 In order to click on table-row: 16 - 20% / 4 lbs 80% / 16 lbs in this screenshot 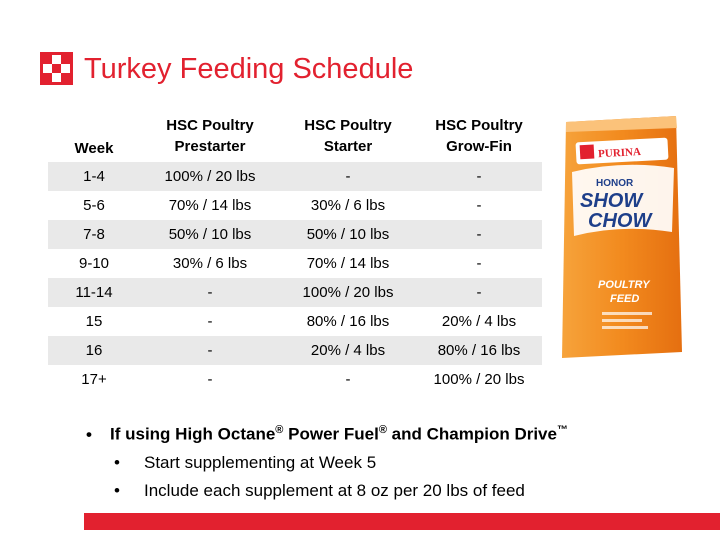, I will do `click(295, 350)`.